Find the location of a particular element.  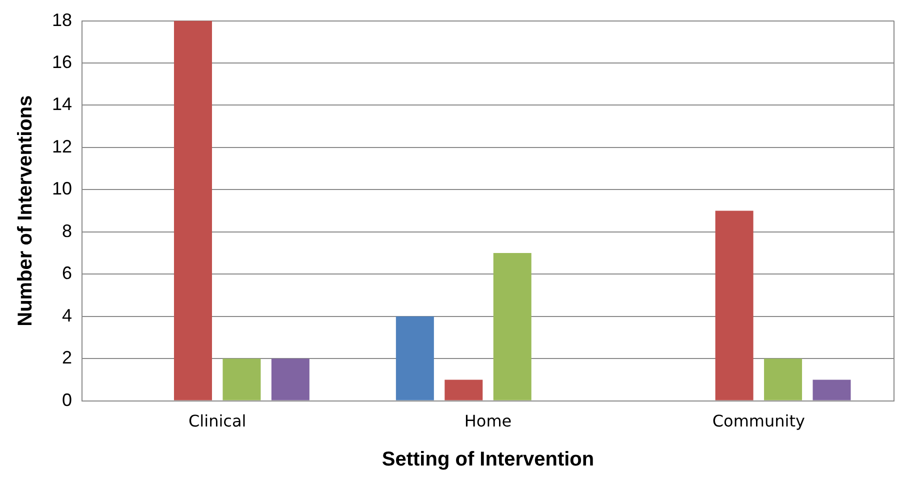

y-axis-title: Number of Interventions is located at coordinates (25, 210).